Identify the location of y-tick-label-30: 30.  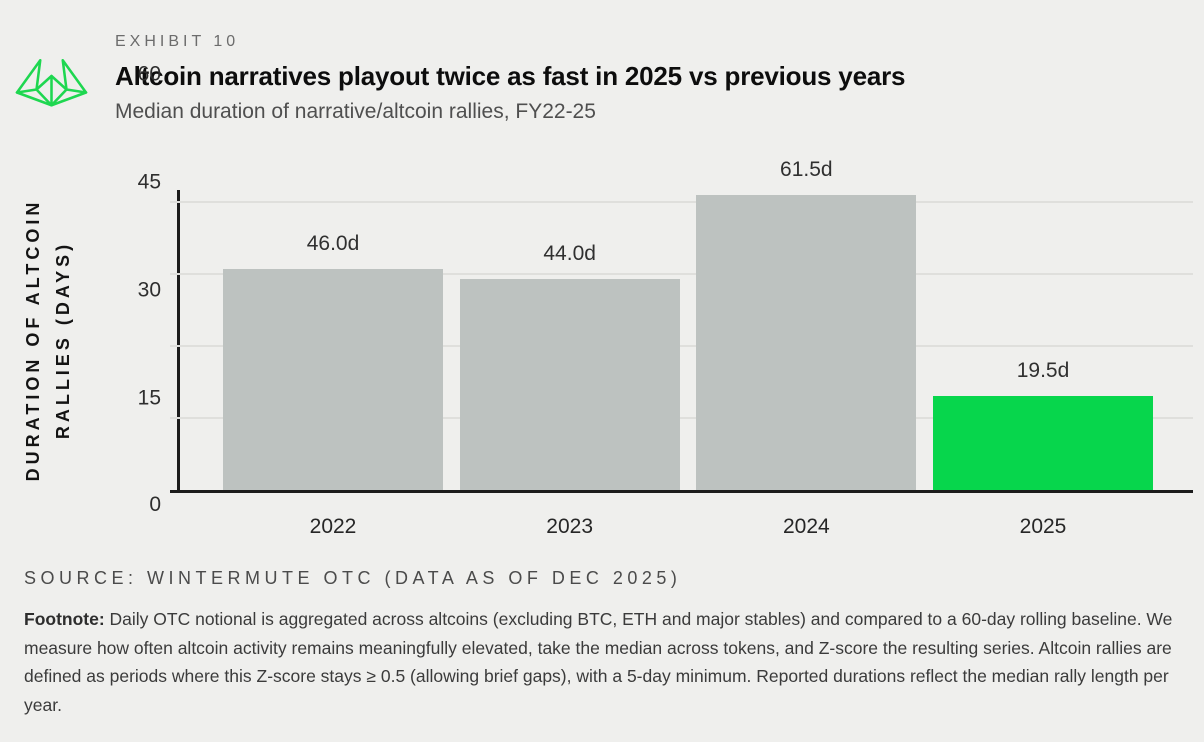
(149, 290).